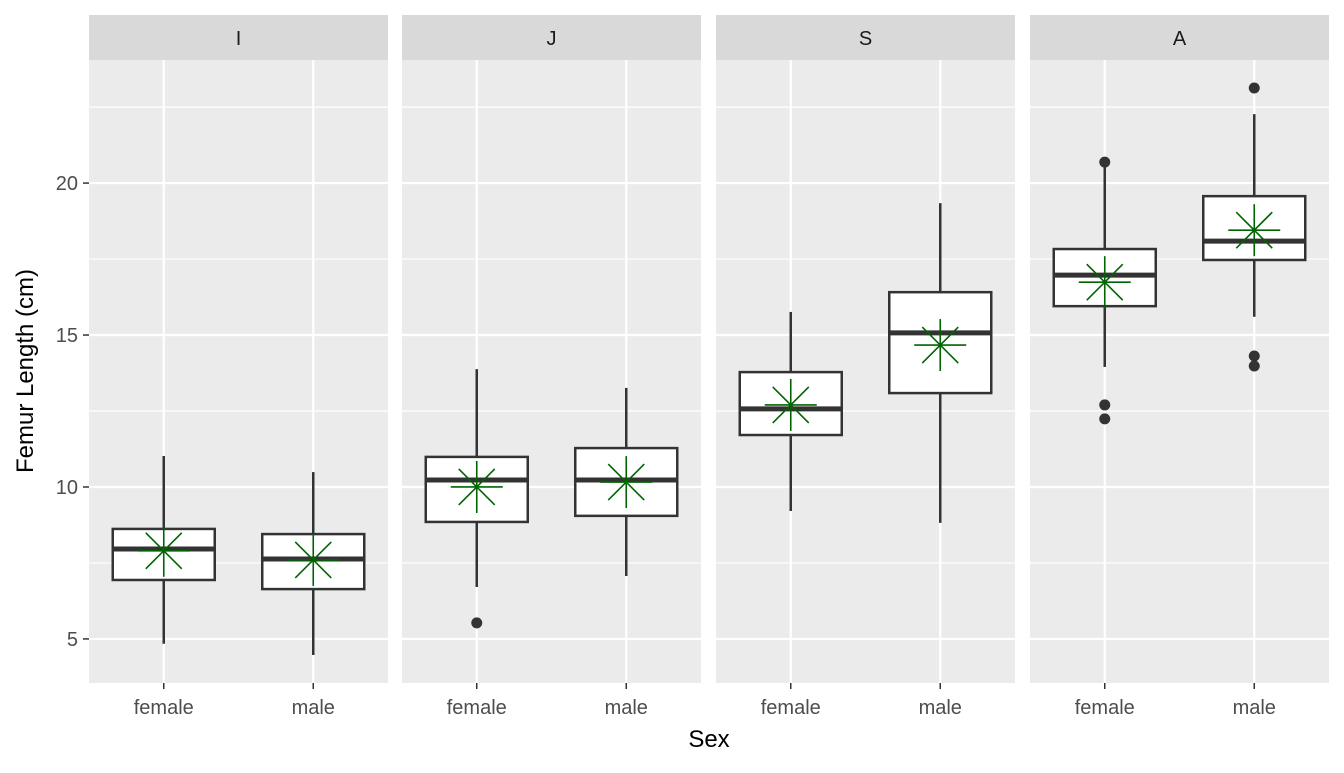 The width and height of the screenshot is (1344, 773). Describe the element at coordinates (67, 184) in the screenshot. I see `y-tick-label: 20` at that location.